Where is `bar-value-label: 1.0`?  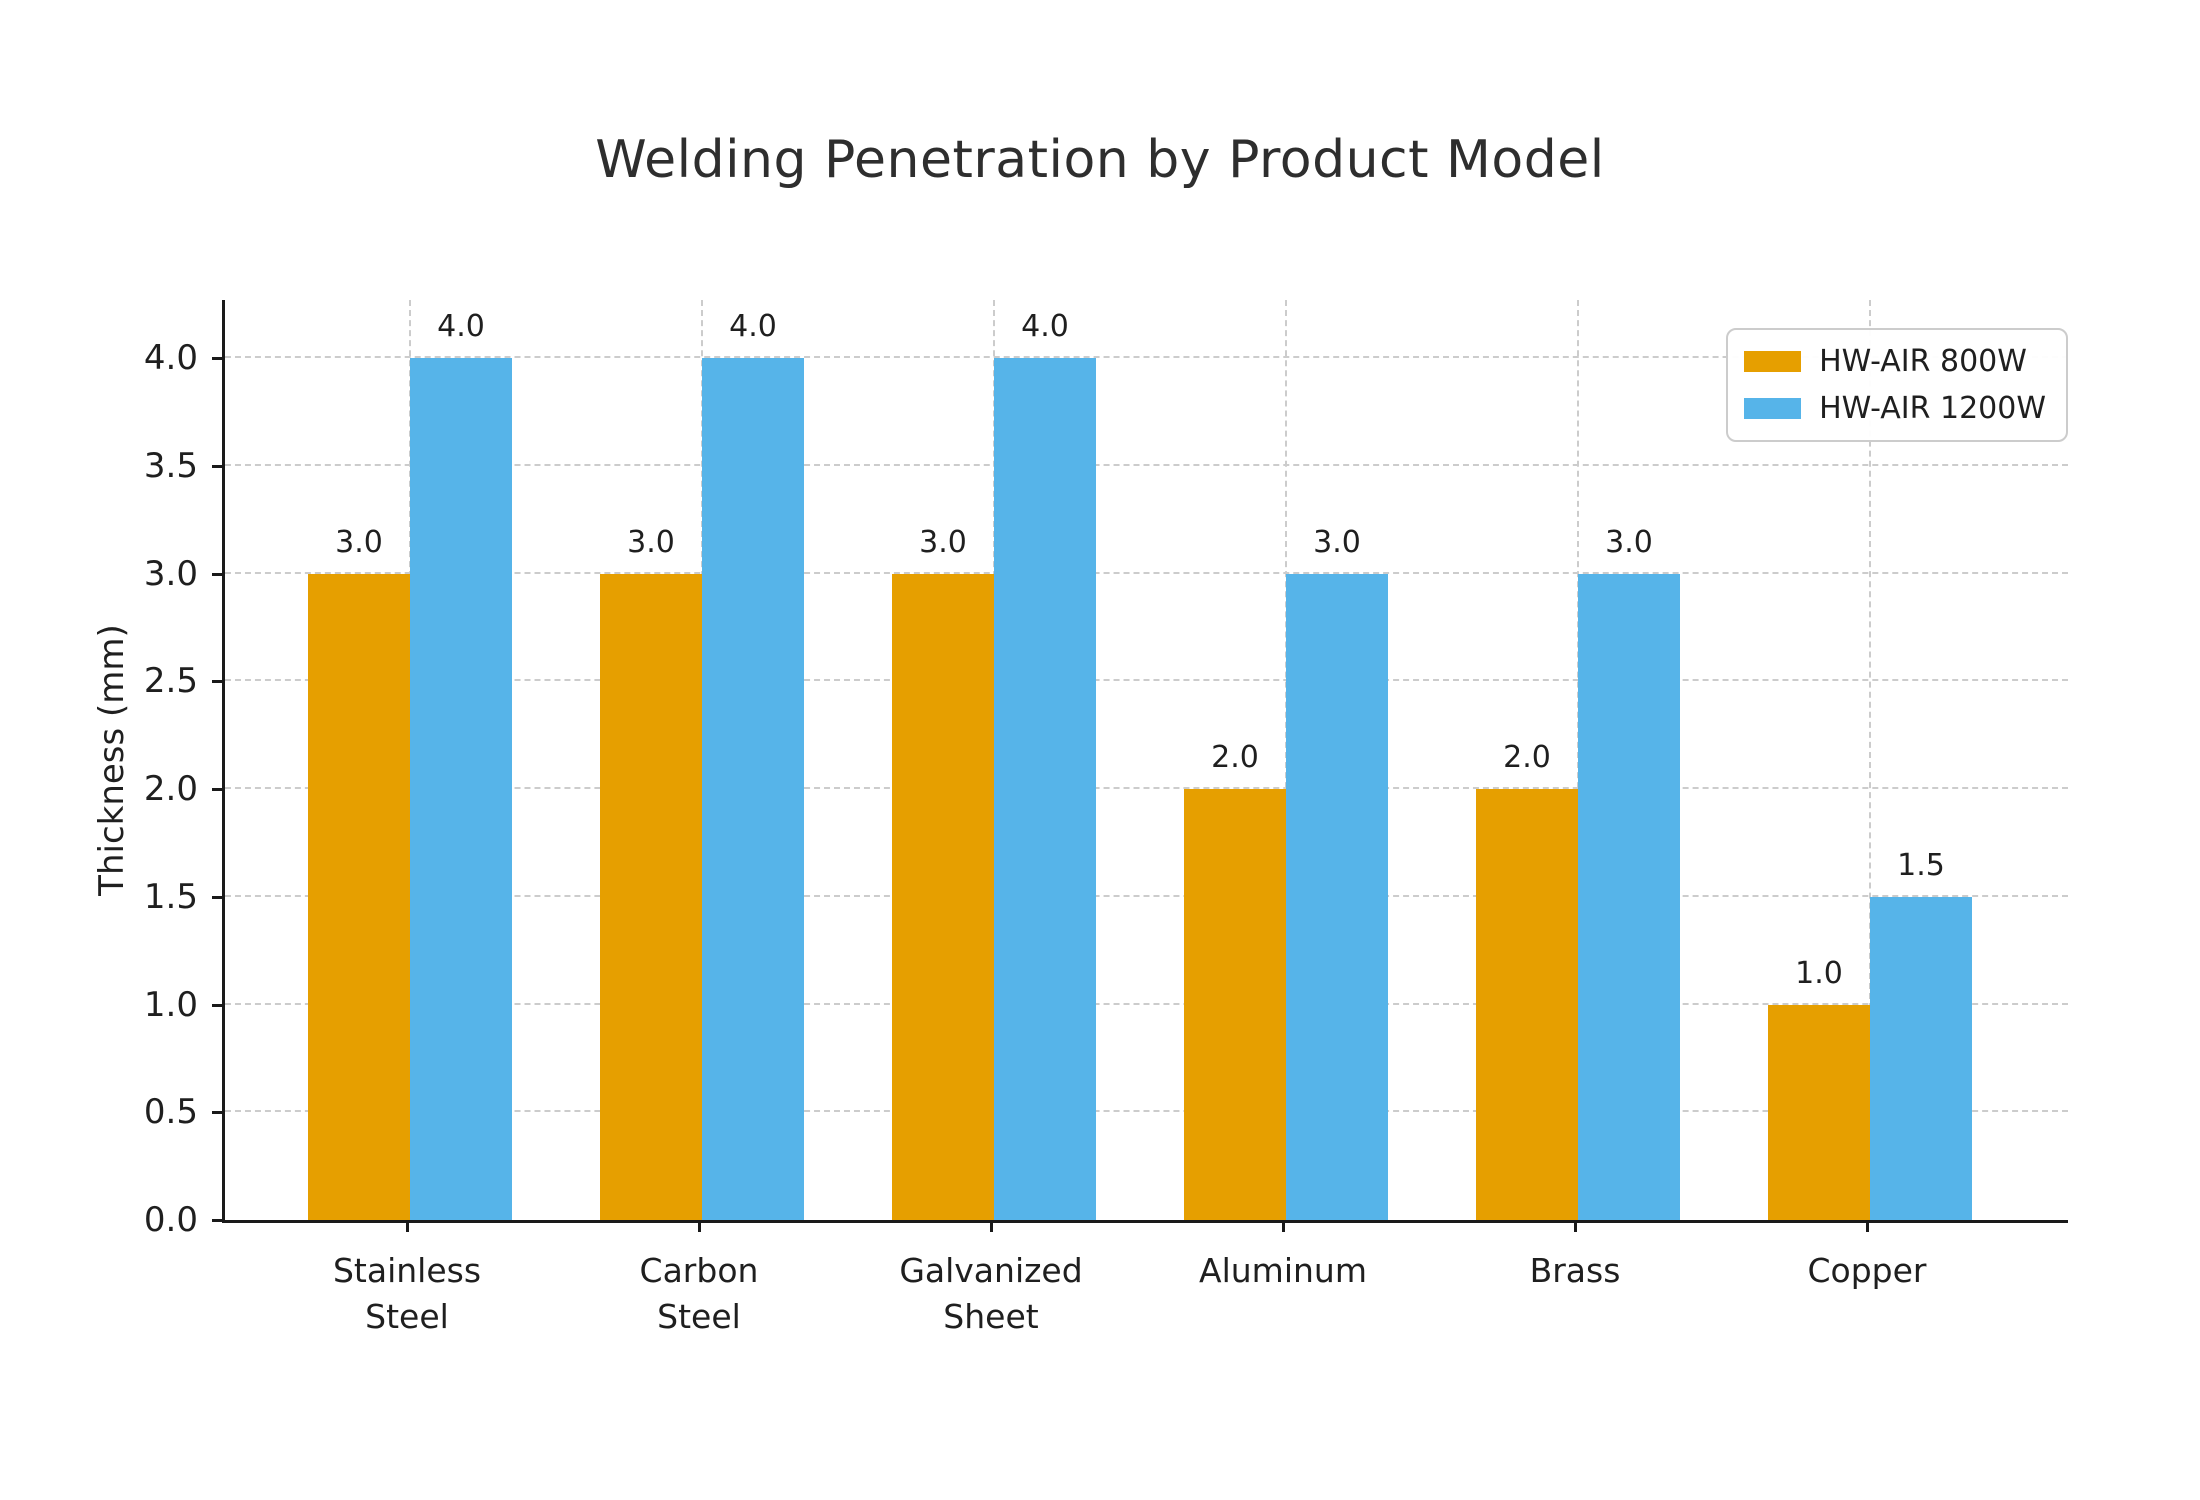
bar-value-label: 1.0 is located at coordinates (1819, 973).